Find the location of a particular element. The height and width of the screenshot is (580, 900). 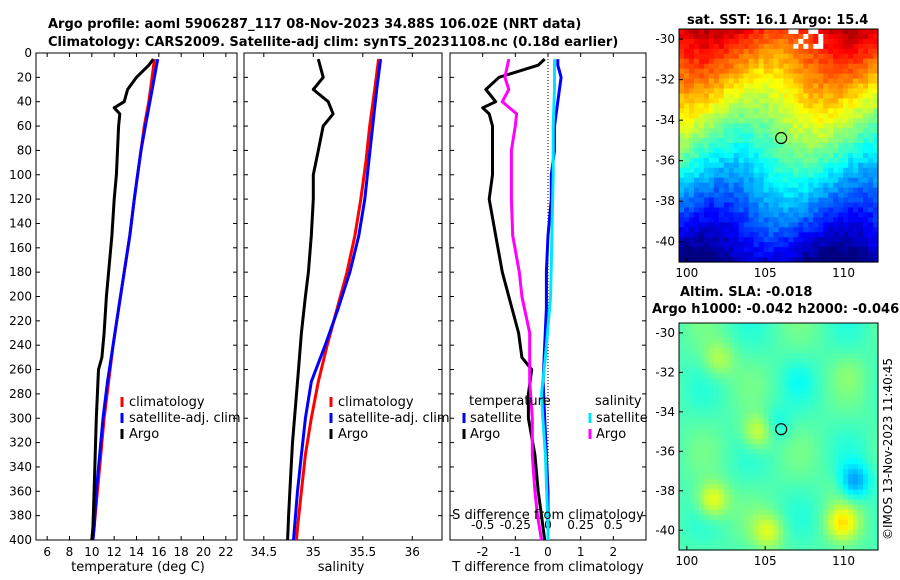

y-tick-label: 260 is located at coordinates (20, 370).